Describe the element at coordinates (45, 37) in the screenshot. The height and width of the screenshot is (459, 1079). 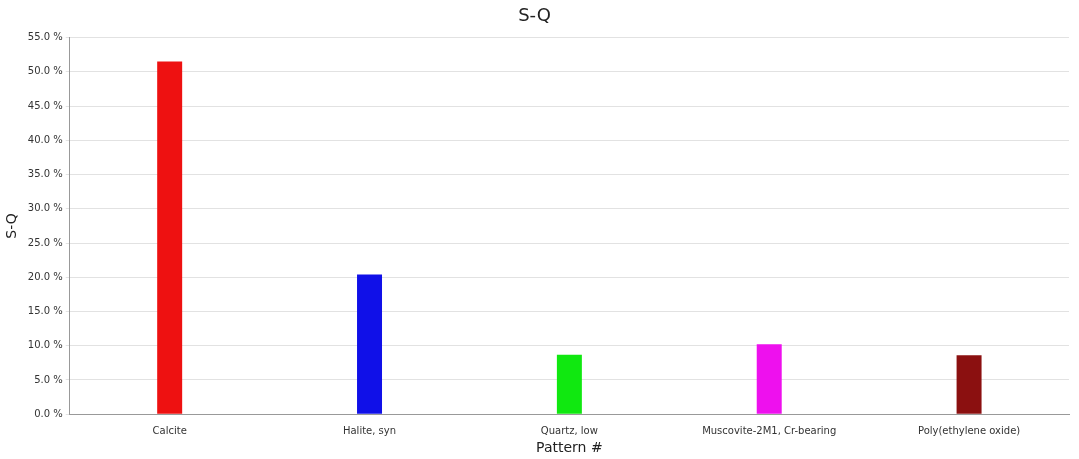
I see `y-tick-label: 55.0 %` at that location.